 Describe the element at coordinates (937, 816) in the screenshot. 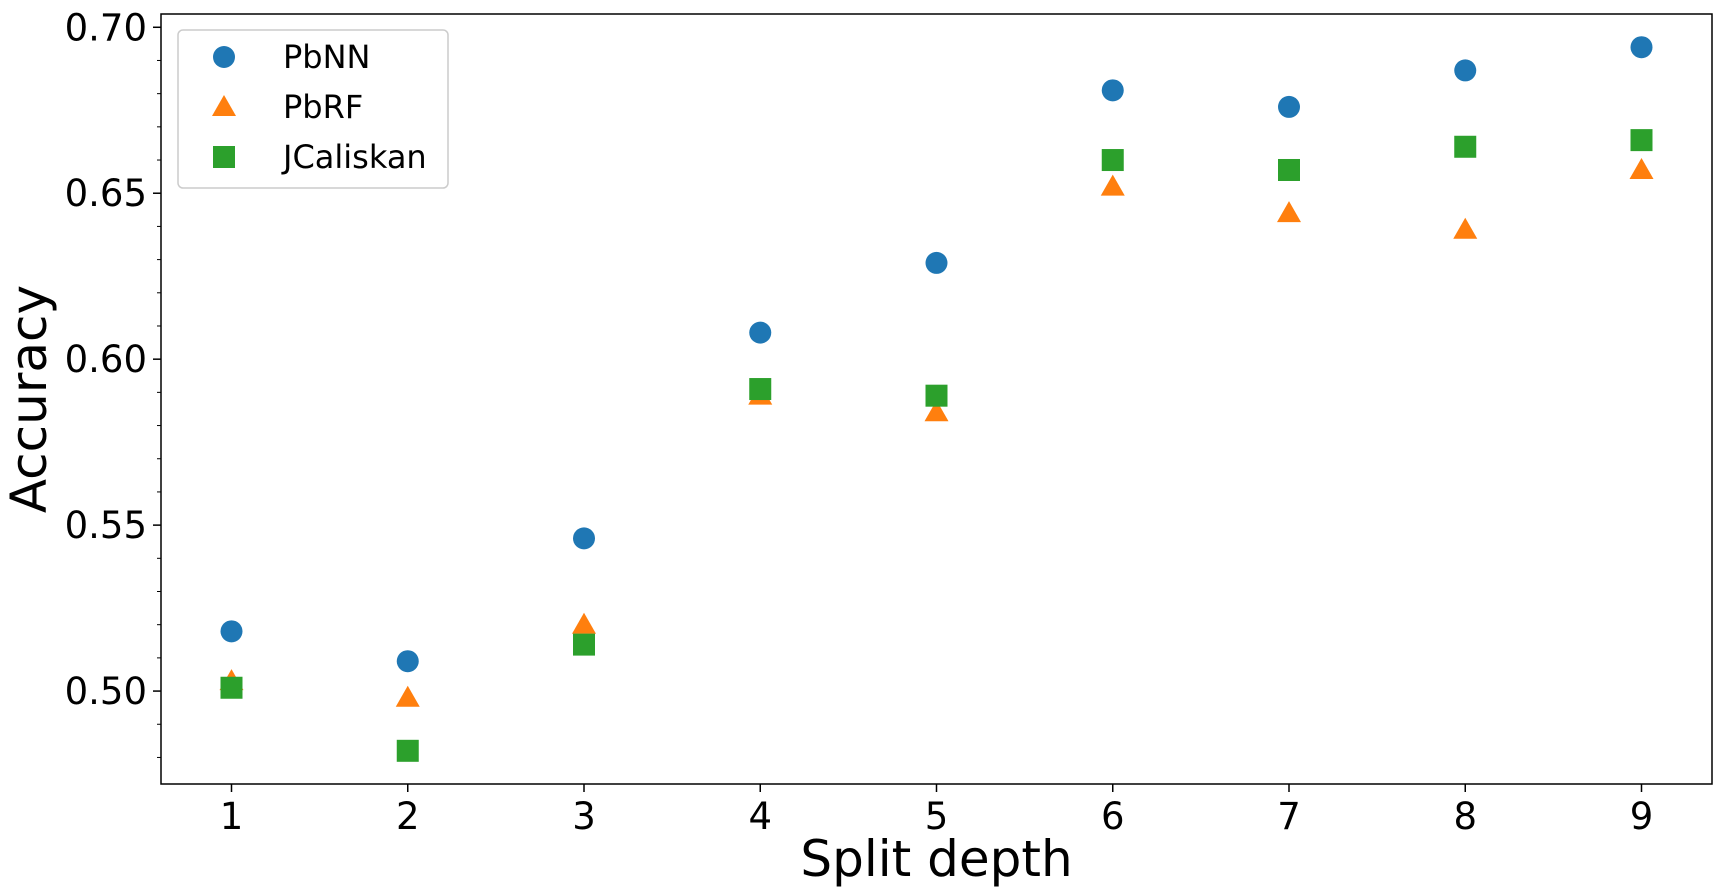

I see `x-tick-label: 5` at that location.